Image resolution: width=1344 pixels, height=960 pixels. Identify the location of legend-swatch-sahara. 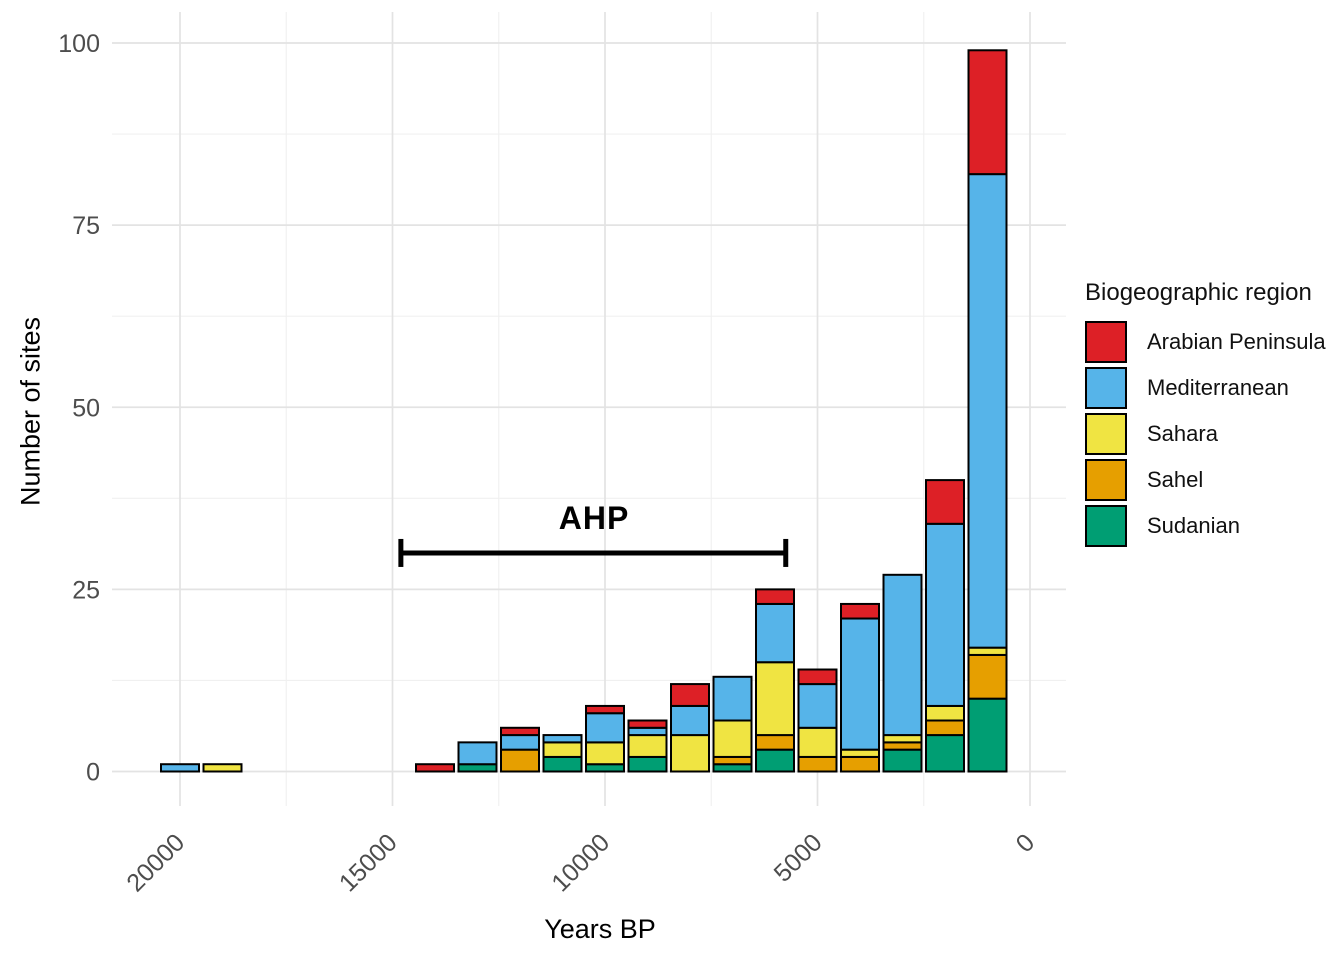
(1106, 434).